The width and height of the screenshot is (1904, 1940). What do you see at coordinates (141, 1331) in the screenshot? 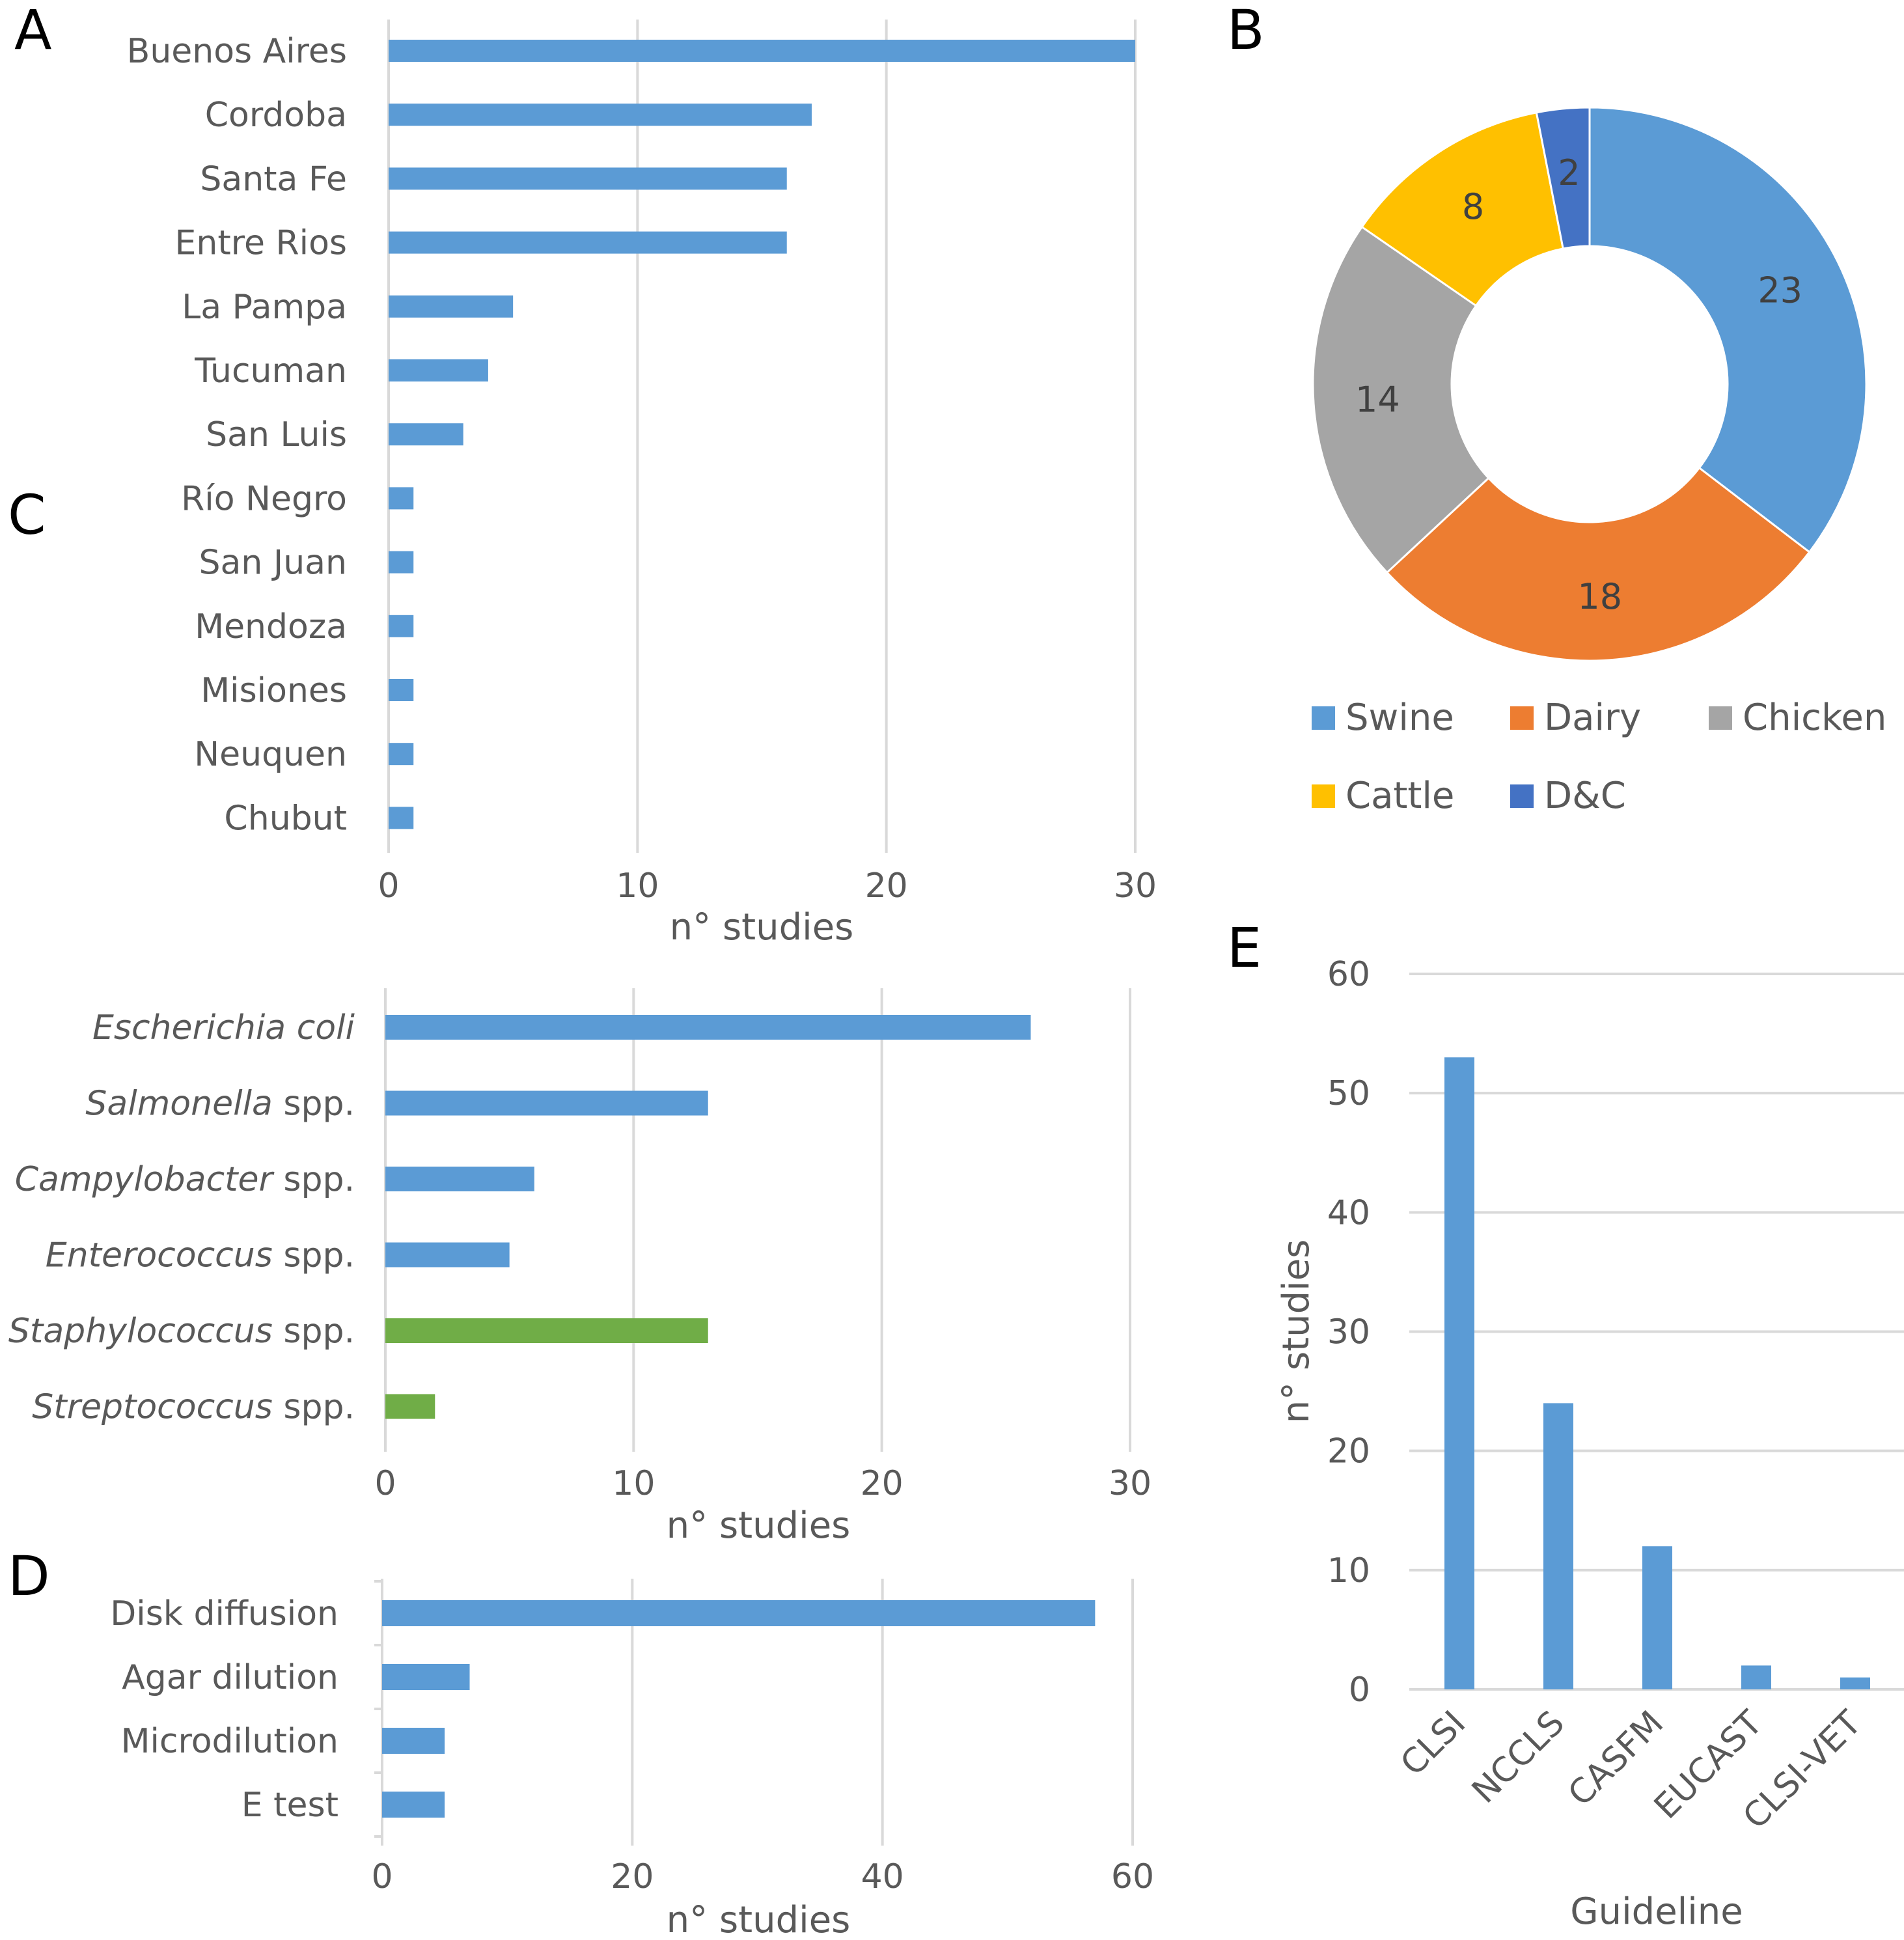
I see `category-label-italic: Staphylococcus` at bounding box center [141, 1331].